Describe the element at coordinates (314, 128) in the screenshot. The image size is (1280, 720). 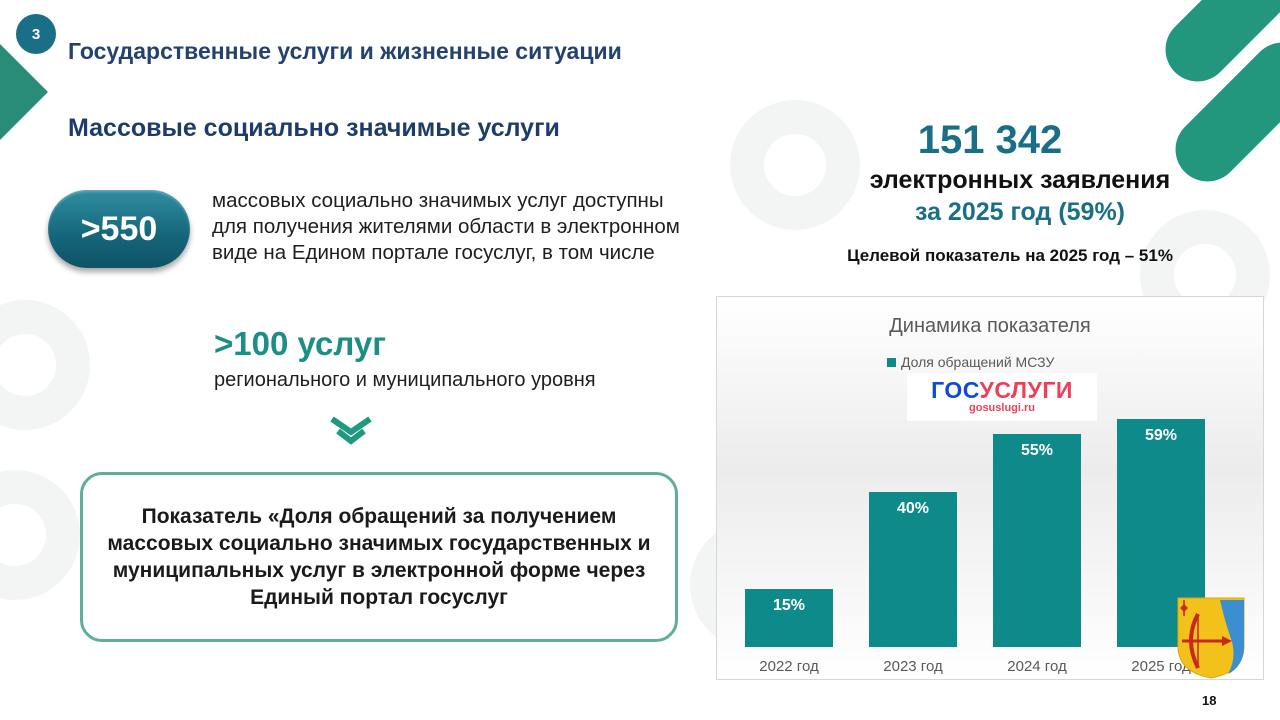
I see `section-title: Массовые социально значимые услуги` at that location.